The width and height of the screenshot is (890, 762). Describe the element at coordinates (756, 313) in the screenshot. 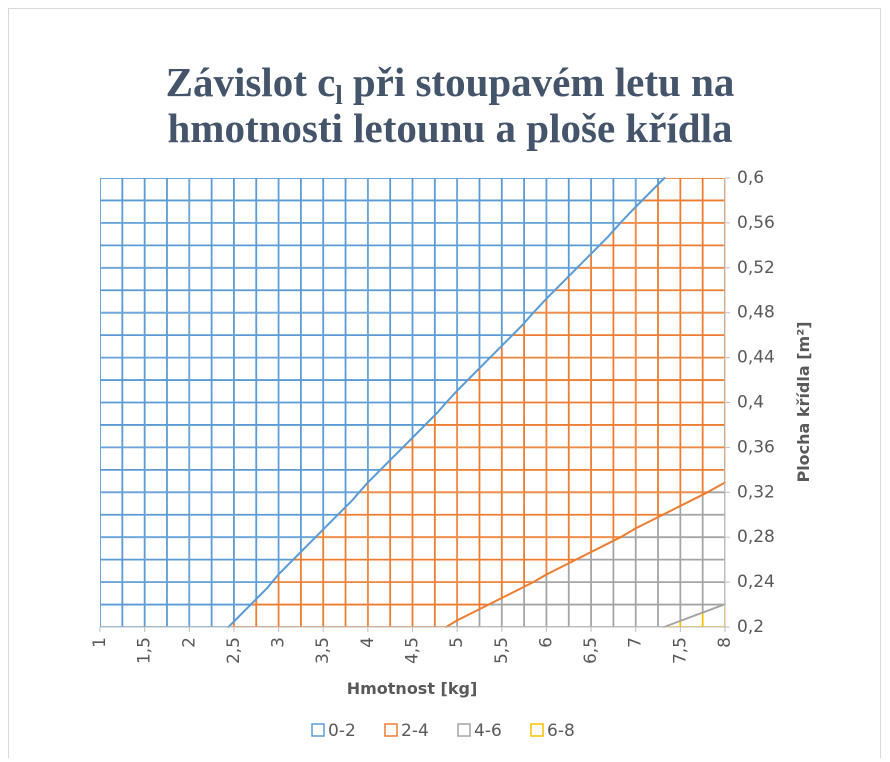

I see `y-tick-label: 0,48` at that location.